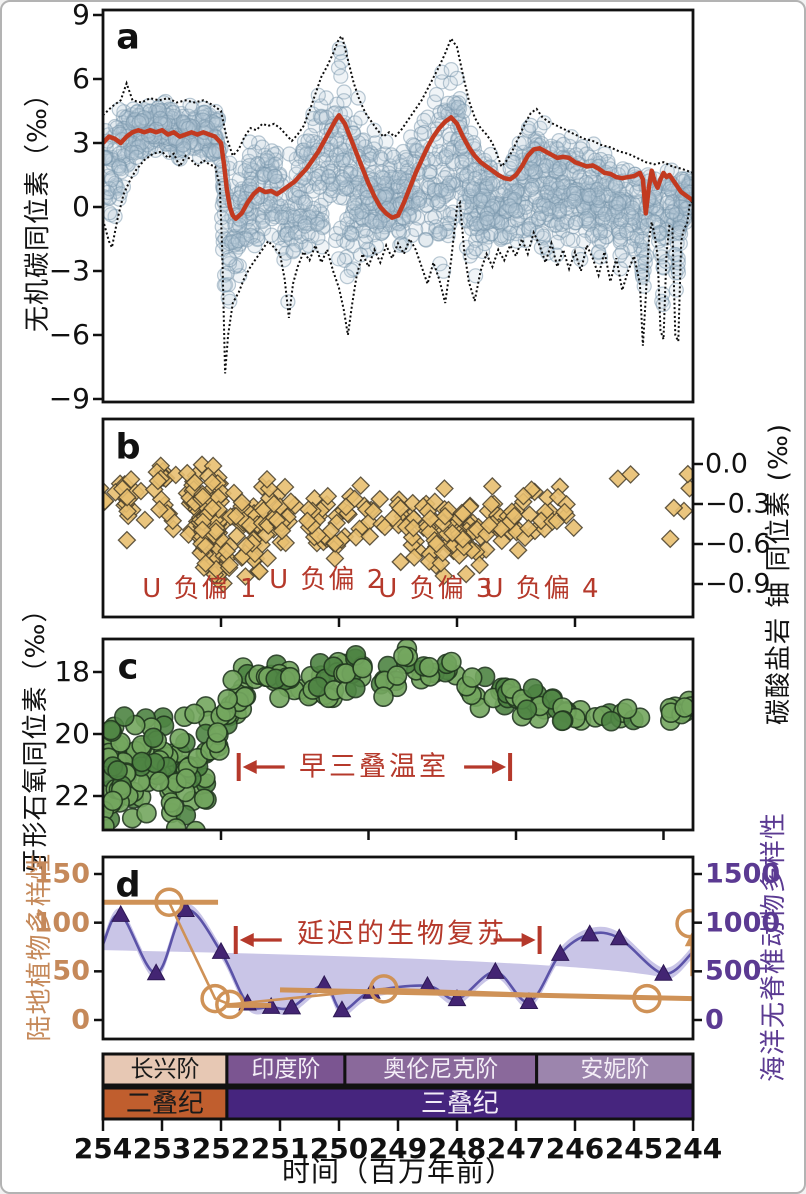 The height and width of the screenshot is (1194, 806). What do you see at coordinates (398, 1171) in the screenshot?
I see `x-axis-label: 时间（百万年前）` at bounding box center [398, 1171].